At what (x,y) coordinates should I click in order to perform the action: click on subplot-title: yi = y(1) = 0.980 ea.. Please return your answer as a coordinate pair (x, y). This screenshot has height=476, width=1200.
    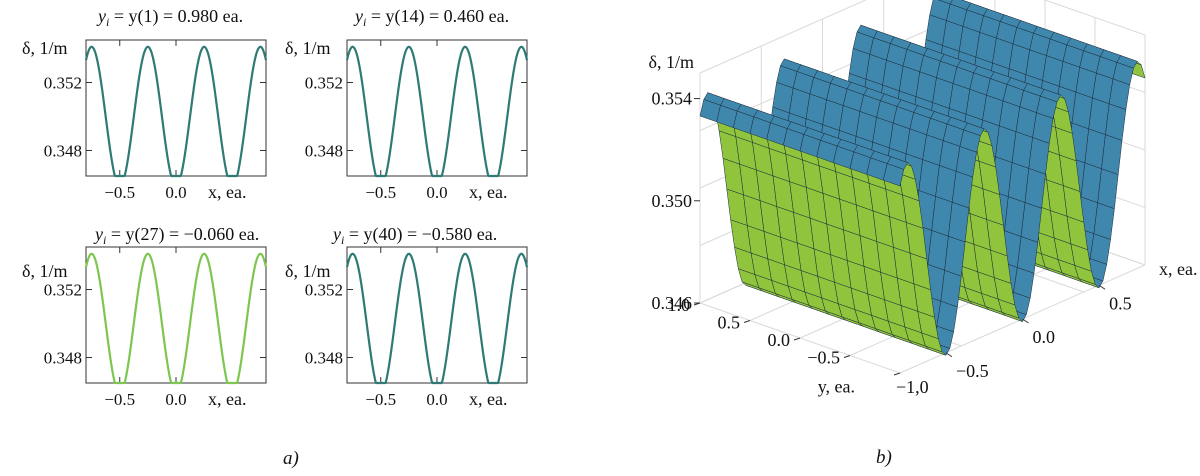
    Looking at the image, I should click on (169, 17).